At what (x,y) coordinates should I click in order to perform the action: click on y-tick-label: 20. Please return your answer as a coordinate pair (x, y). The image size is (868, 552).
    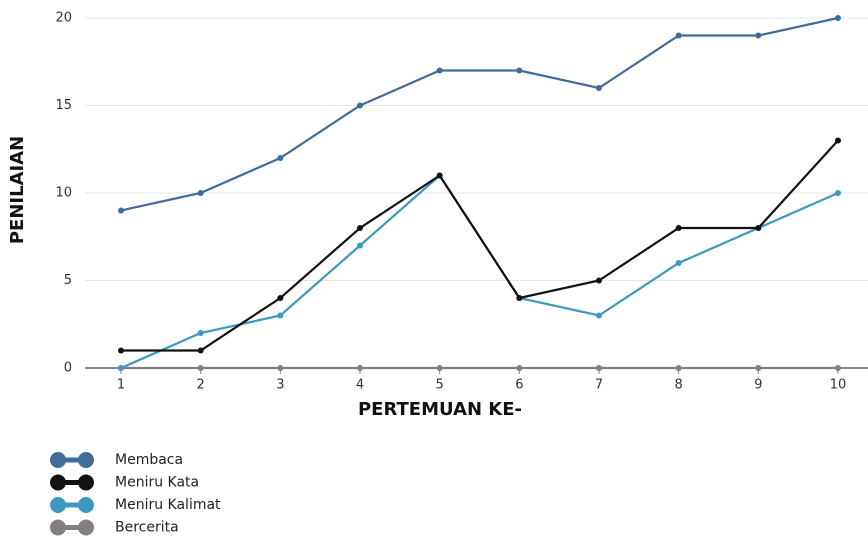
    Looking at the image, I should click on (63, 18).